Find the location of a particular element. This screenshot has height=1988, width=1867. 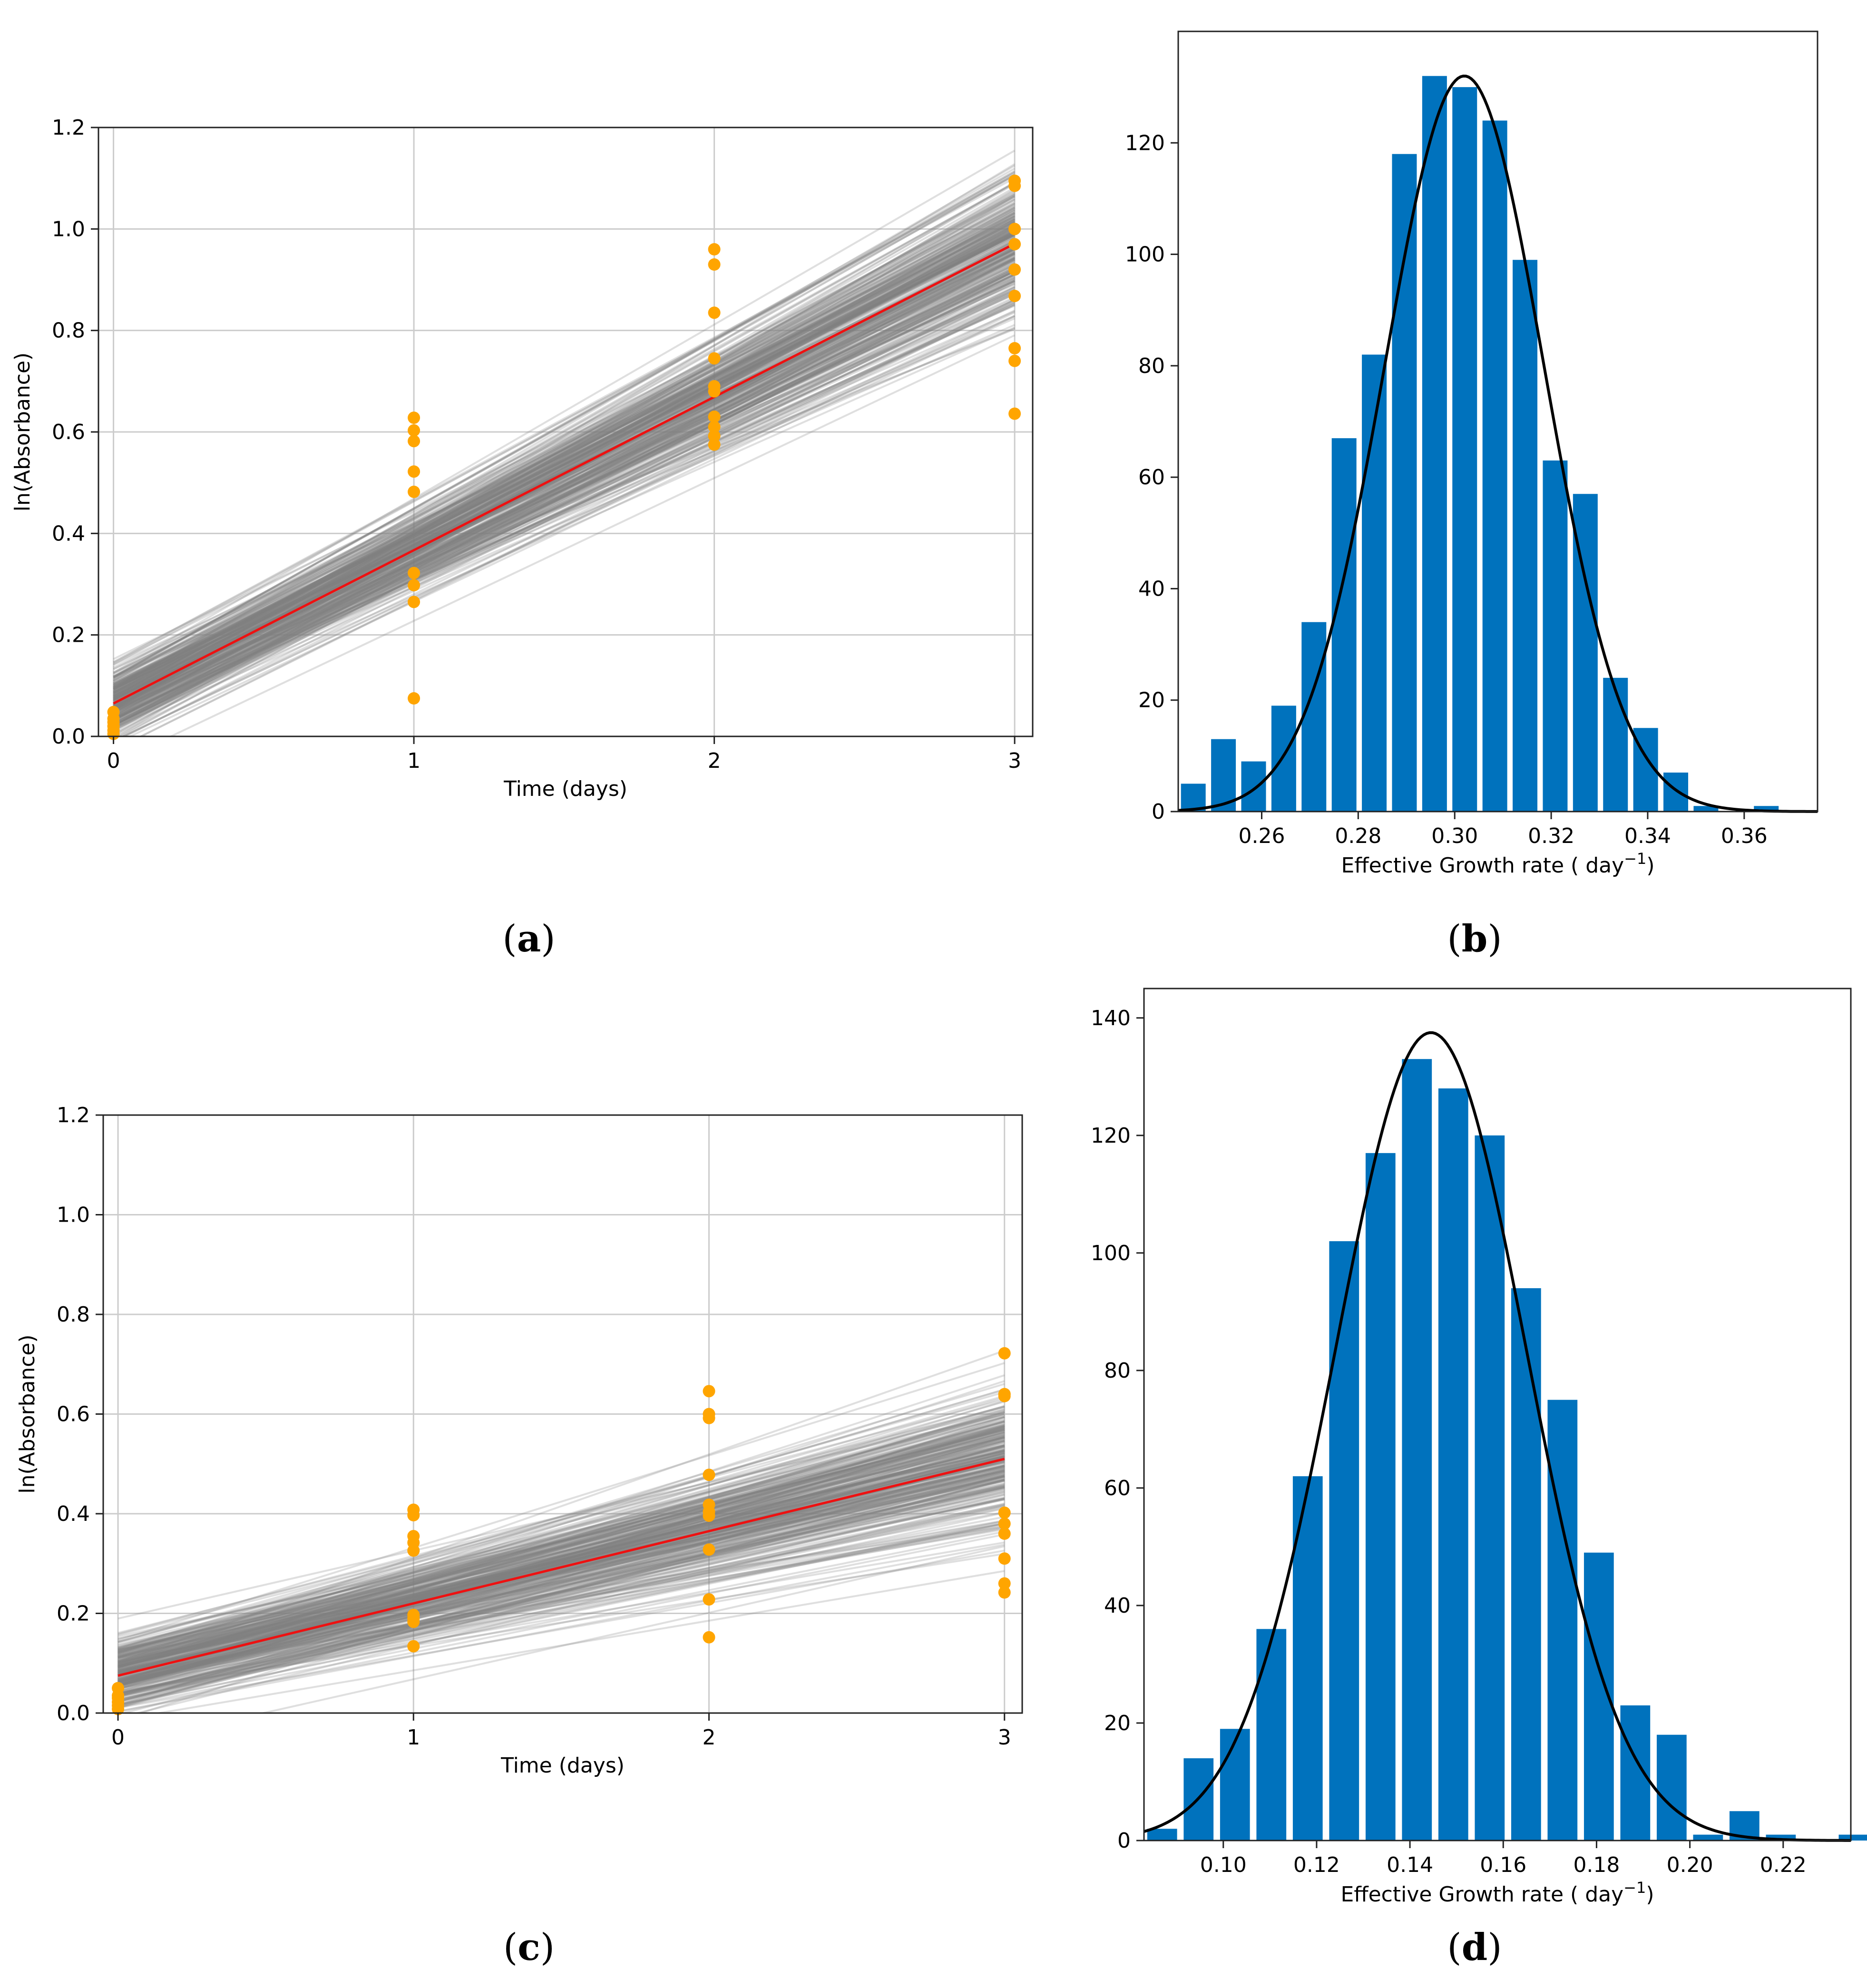

y-tick-label: 100 is located at coordinates (1111, 1253).